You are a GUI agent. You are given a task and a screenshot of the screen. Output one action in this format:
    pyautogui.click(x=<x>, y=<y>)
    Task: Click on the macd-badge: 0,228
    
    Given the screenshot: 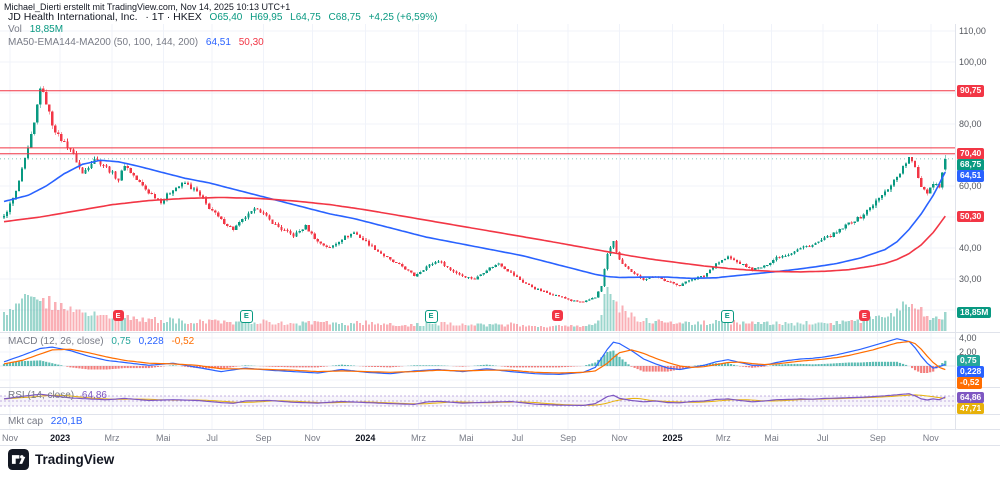 What is the action you would take?
    pyautogui.click(x=971, y=372)
    